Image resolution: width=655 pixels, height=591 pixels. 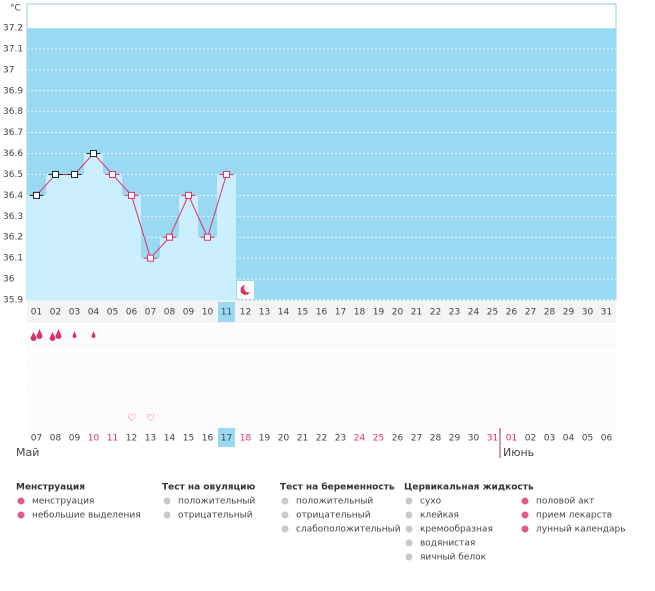 What do you see at coordinates (378, 439) in the screenshot?
I see `date-label: 25` at bounding box center [378, 439].